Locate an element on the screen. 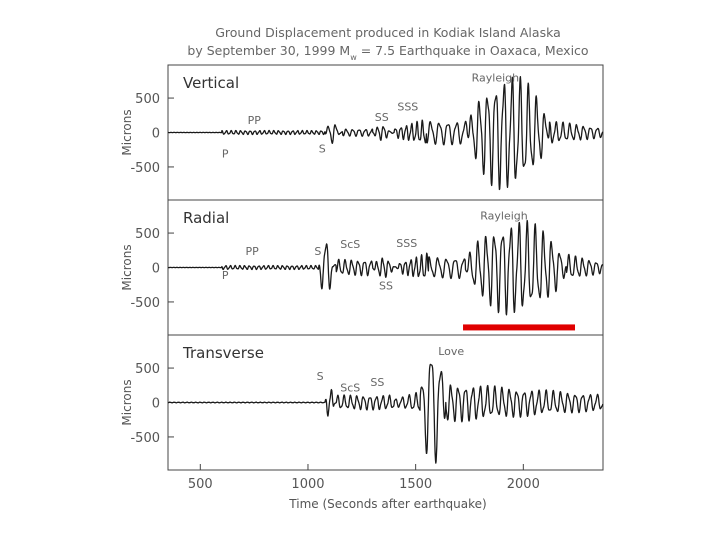 Image resolution: width=720 pixels, height=540 pixels. highlight-bar is located at coordinates (519, 327).